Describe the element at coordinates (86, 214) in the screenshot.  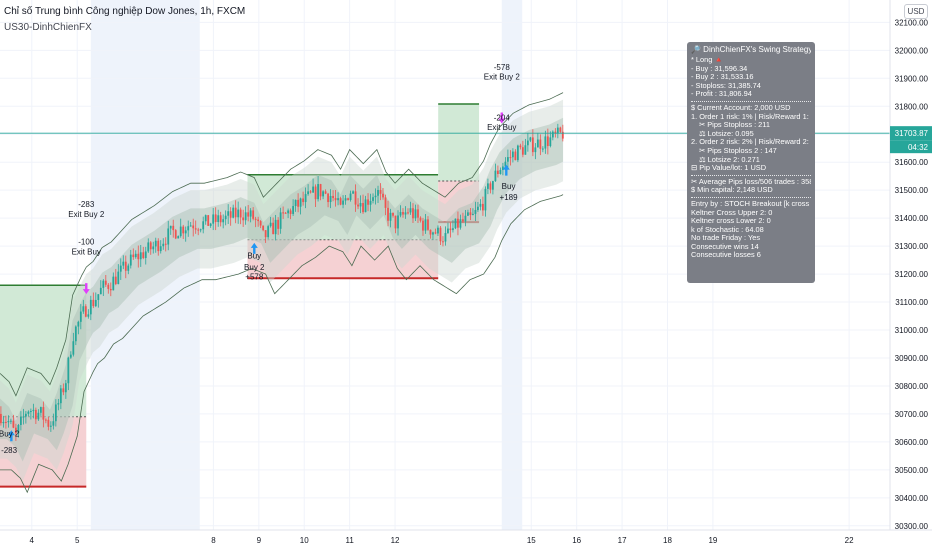
I see `trade-label: Exit Buy 2` at that location.